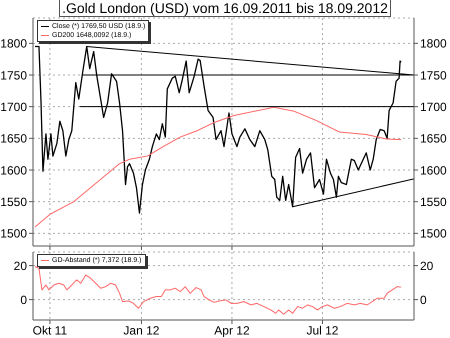 The width and height of the screenshot is (450, 338). Describe the element at coordinates (322, 331) in the screenshot. I see `x-tick-label: Jul 12` at that location.